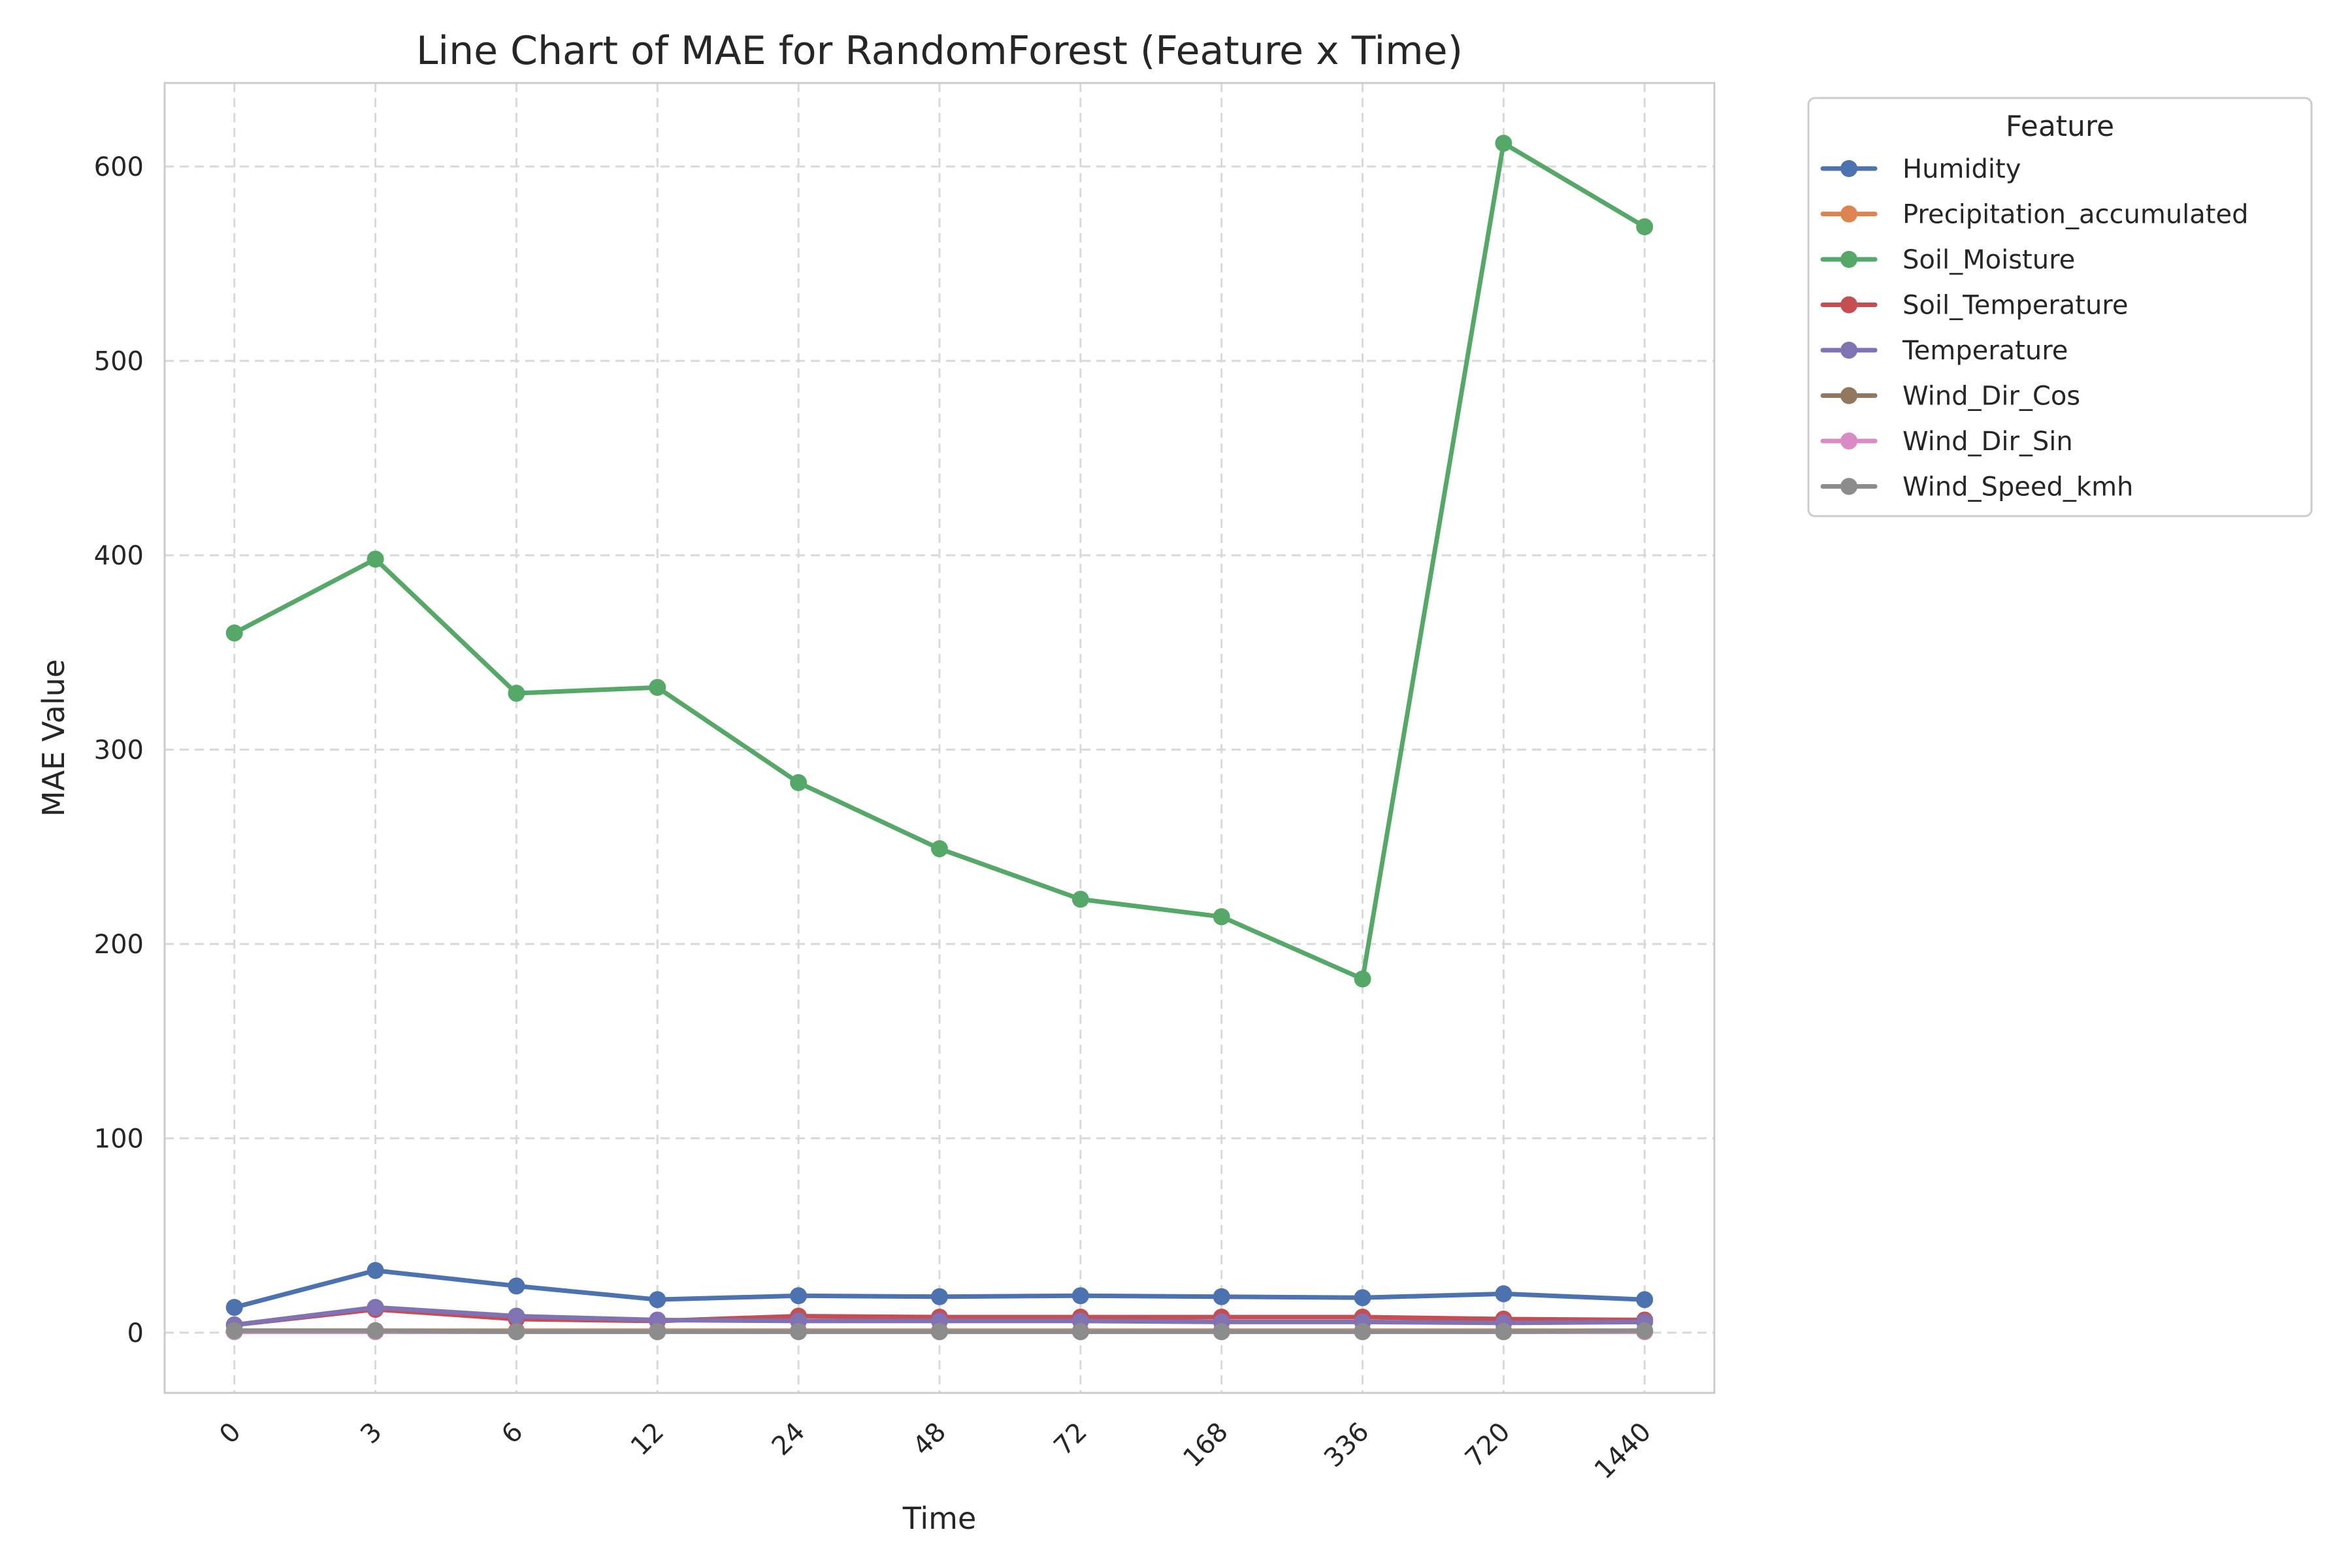  Describe the element at coordinates (2076, 215) in the screenshot. I see `legend-label: Precipitation_accumulated` at that location.